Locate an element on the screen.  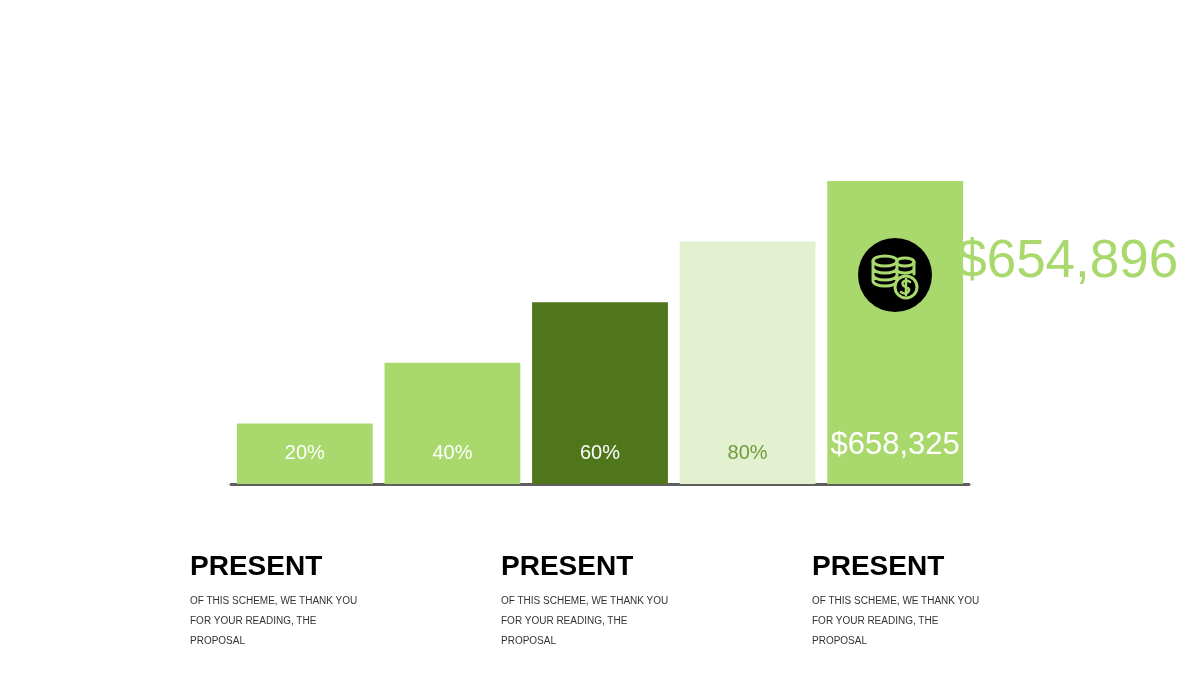
data-label: 20% is located at coordinates (305, 452).